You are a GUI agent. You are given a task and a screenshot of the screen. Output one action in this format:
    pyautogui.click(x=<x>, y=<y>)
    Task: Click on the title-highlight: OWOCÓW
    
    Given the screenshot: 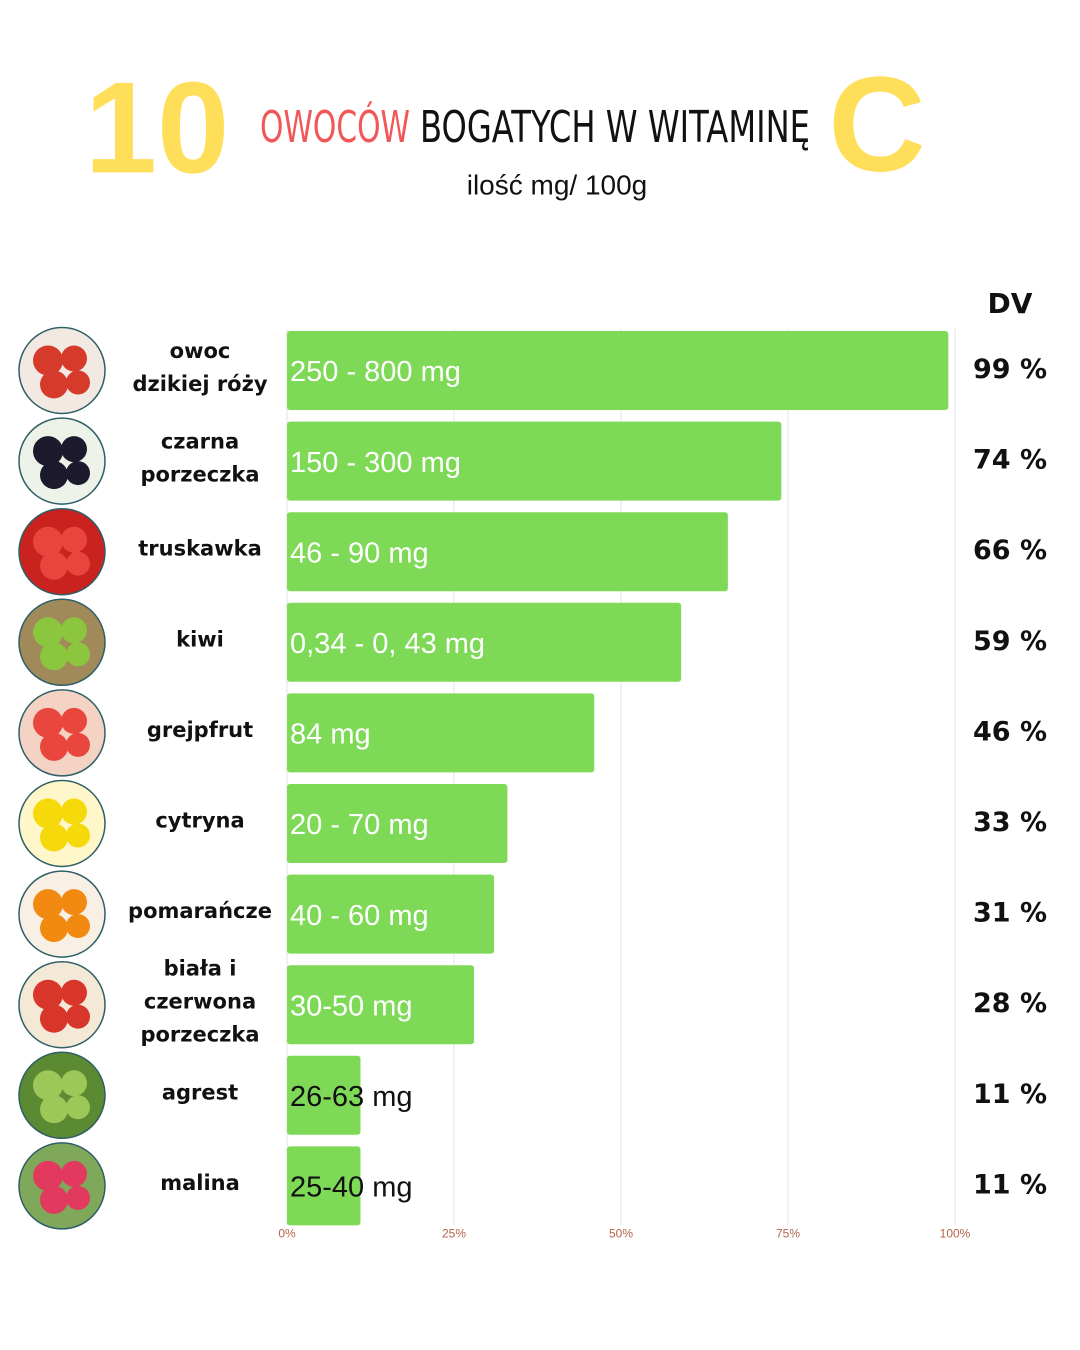 What is the action you would take?
    pyautogui.click(x=335, y=126)
    